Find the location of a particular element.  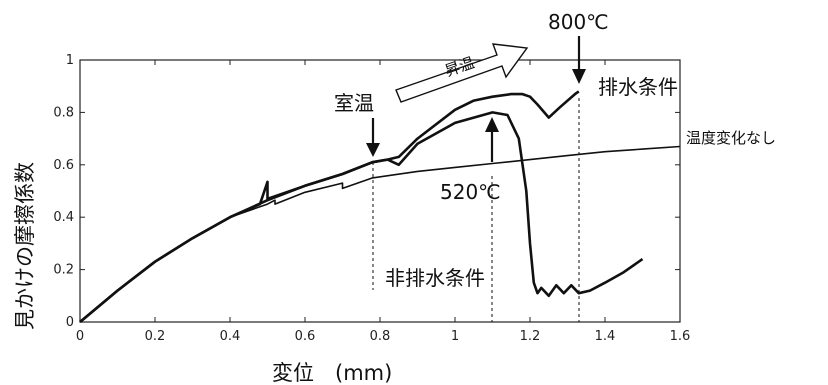

temp-520-label: 520℃ is located at coordinates (470, 192).